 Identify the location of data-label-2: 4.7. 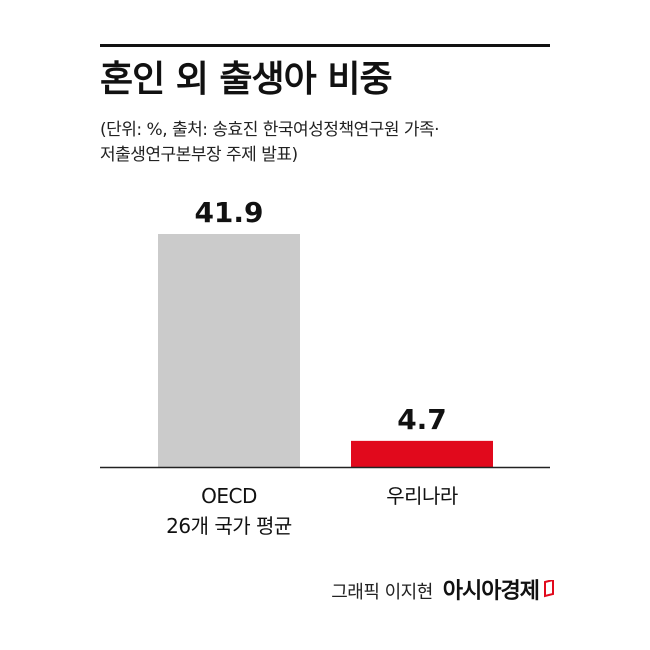
(422, 419).